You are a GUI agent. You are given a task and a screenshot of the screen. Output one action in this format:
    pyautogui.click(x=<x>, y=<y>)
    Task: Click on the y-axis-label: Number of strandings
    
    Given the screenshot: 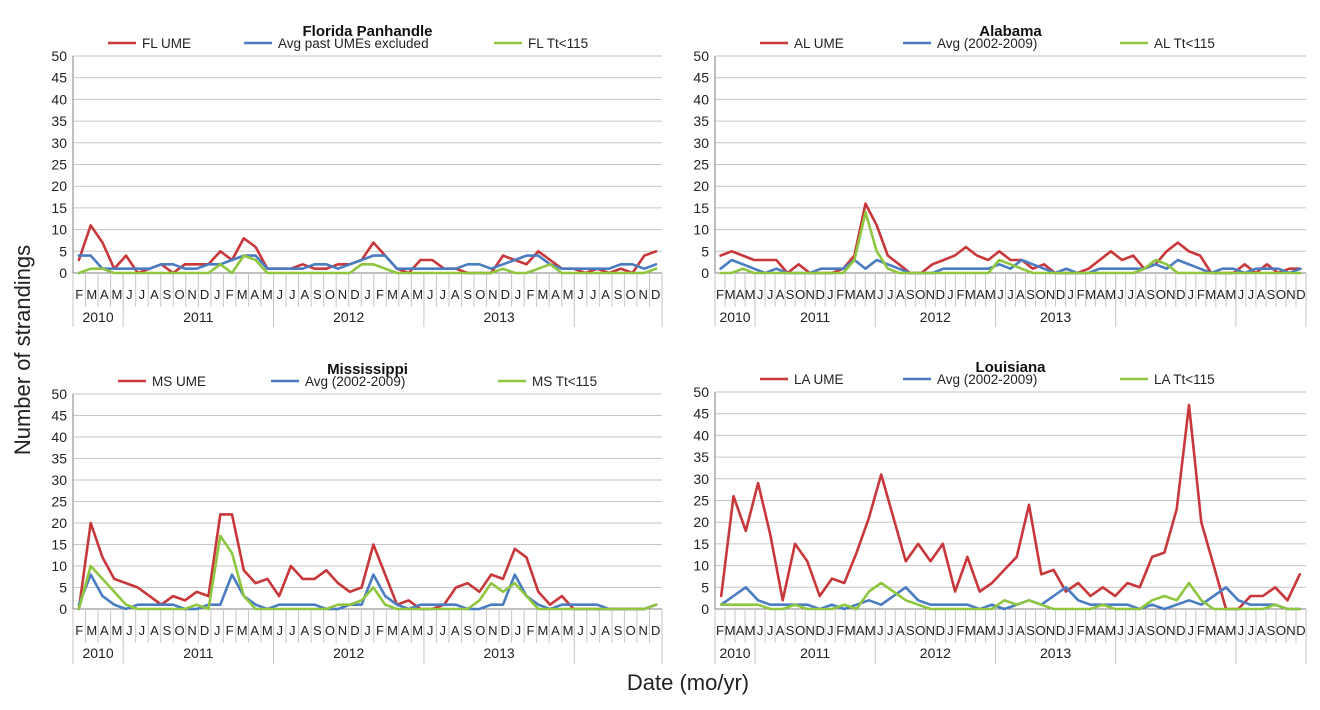 What is the action you would take?
    pyautogui.click(x=22, y=350)
    